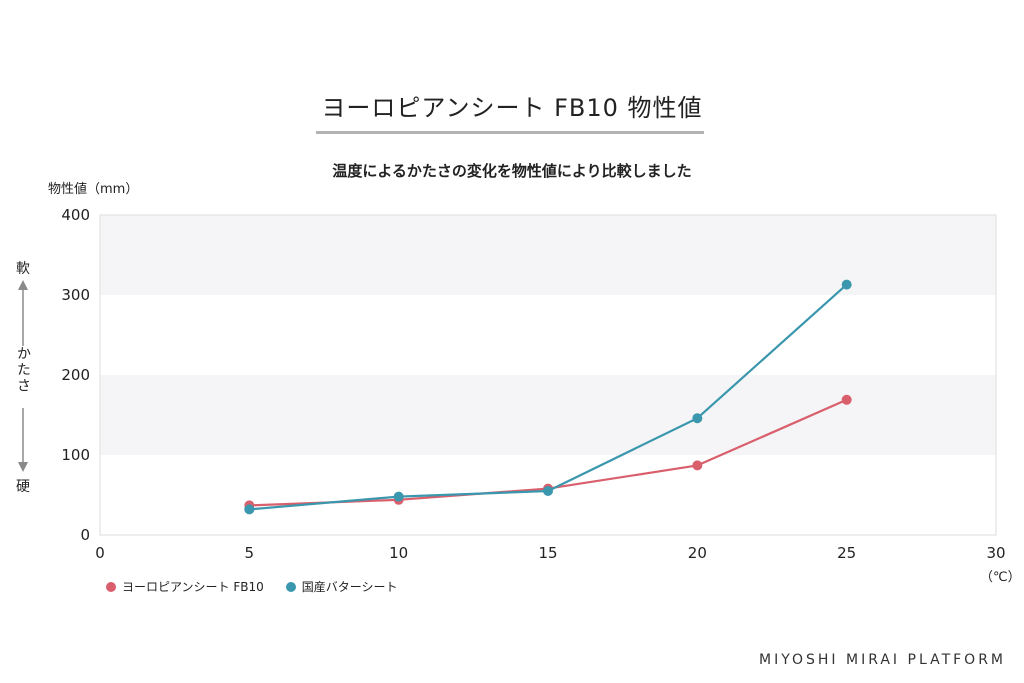  I want to click on x-axis-unit-label: （℃）, so click(1000, 577).